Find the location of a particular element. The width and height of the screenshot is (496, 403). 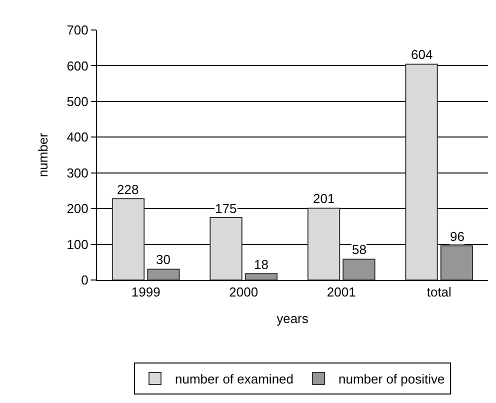

x-tick-label: total is located at coordinates (439, 292).